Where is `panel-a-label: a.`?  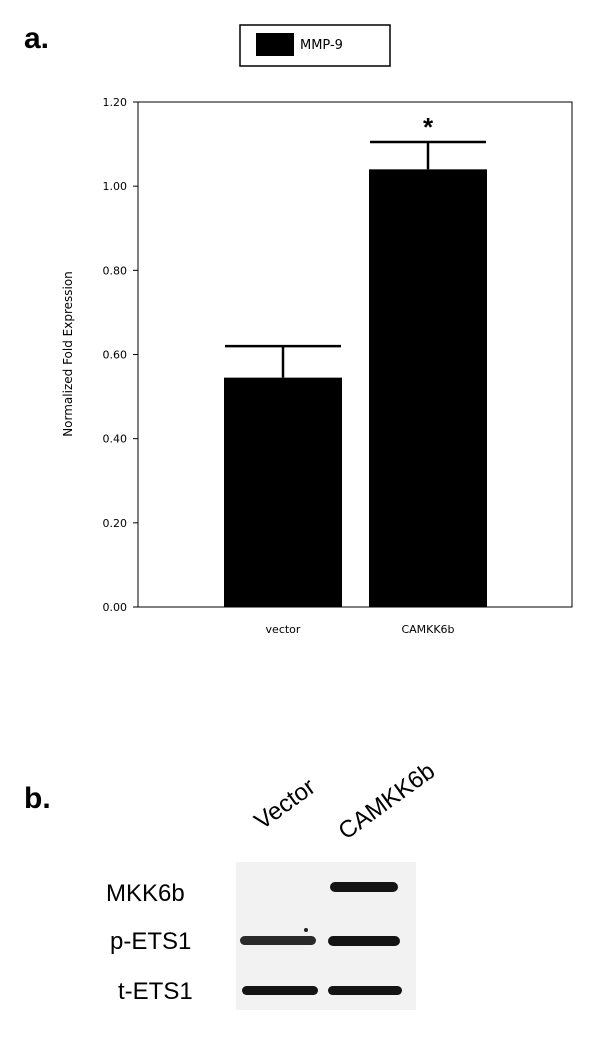 panel-a-label: a. is located at coordinates (37, 38).